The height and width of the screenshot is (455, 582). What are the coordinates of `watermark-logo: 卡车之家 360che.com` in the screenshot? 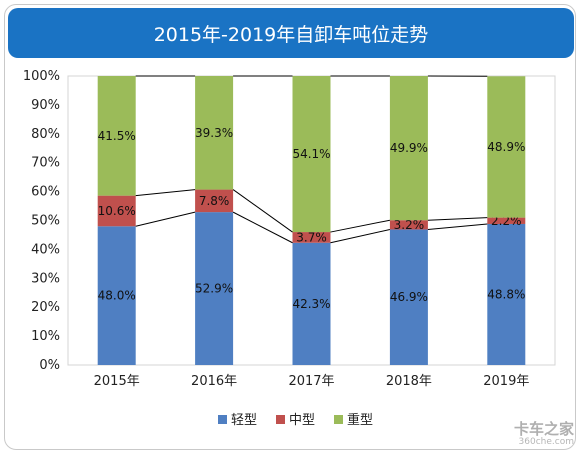 It's located at (543, 434).